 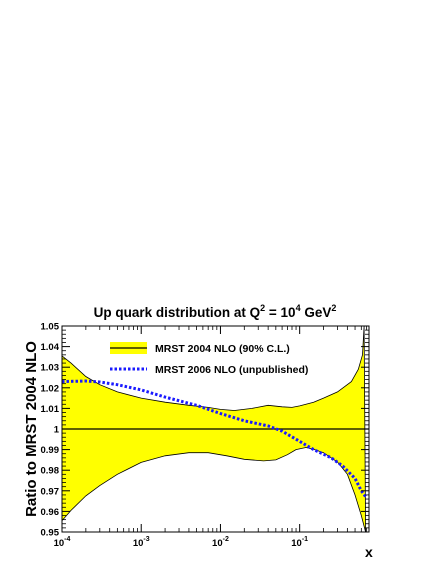 What do you see at coordinates (231, 370) in the screenshot?
I see `legend-mrst2006-label: MRST 2006 NLO (unpublished)` at bounding box center [231, 370].